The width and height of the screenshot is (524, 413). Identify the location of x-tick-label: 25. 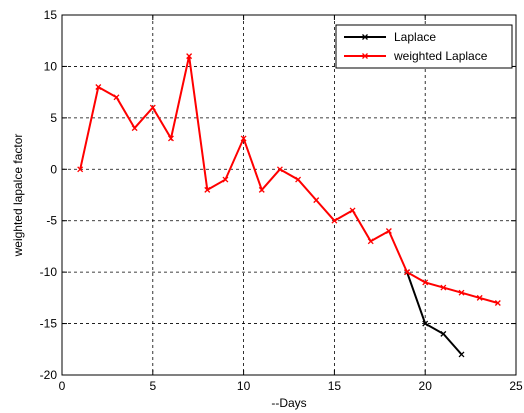
(516, 386).